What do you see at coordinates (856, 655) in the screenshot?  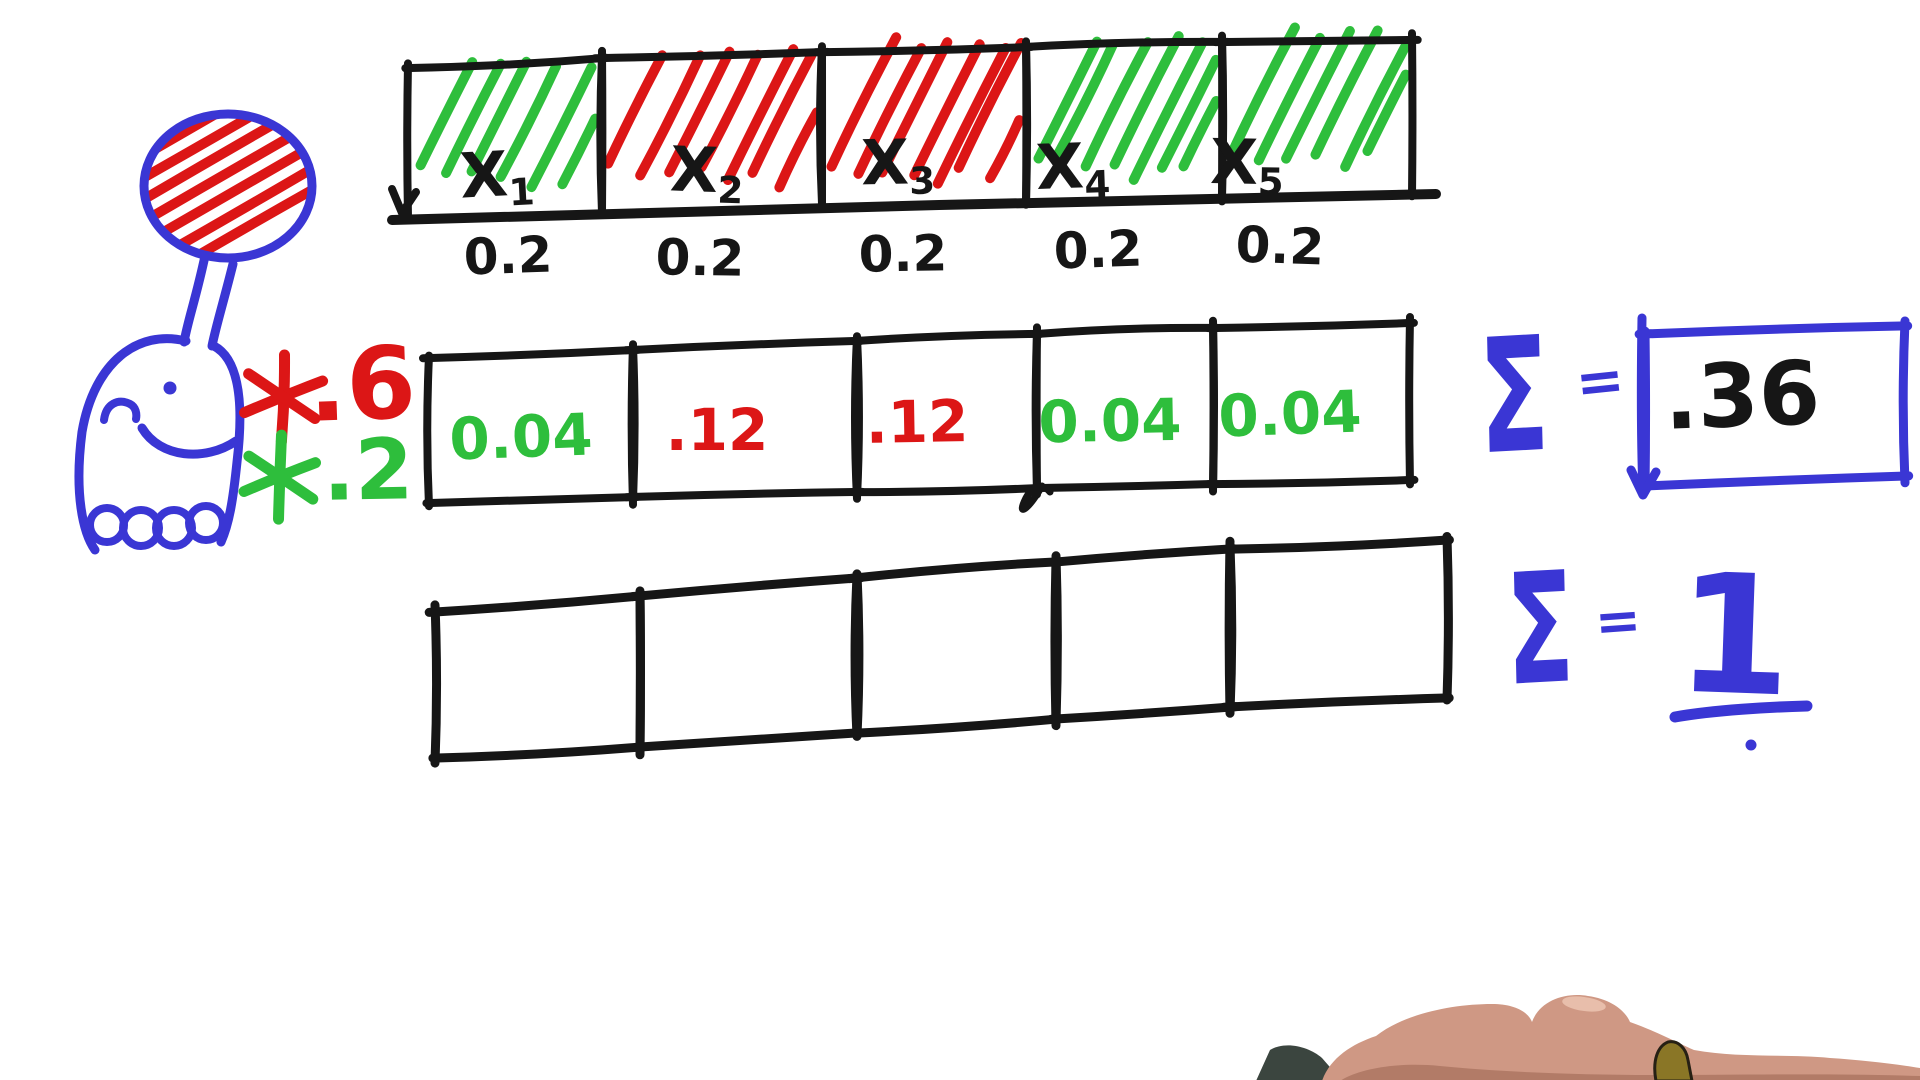 I see `normalized-box-3-left` at bounding box center [856, 655].